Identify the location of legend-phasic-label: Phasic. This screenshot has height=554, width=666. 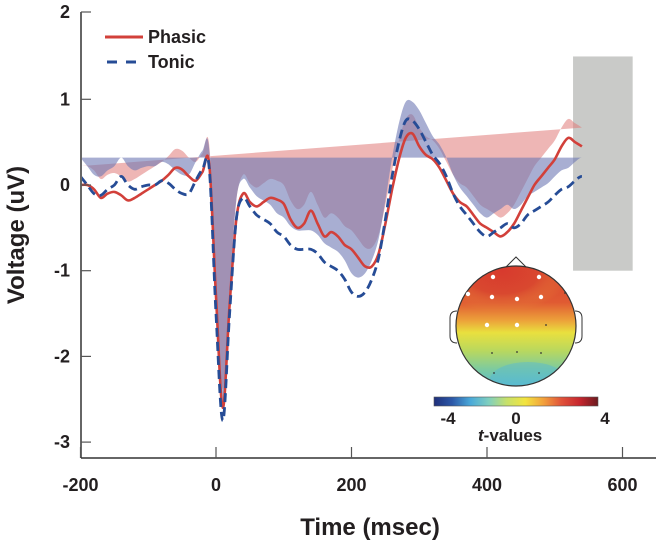
(177, 37).